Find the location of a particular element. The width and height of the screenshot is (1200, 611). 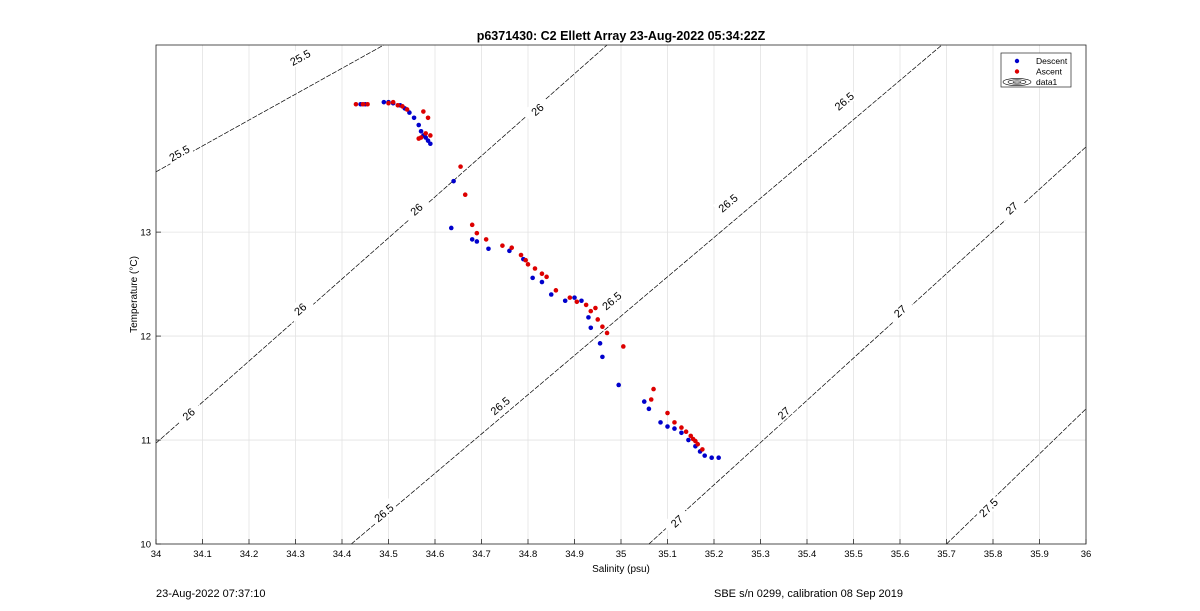

calibration-footer: SBE s/n 0299, calibration 08 Sep 2019 is located at coordinates (808, 594).